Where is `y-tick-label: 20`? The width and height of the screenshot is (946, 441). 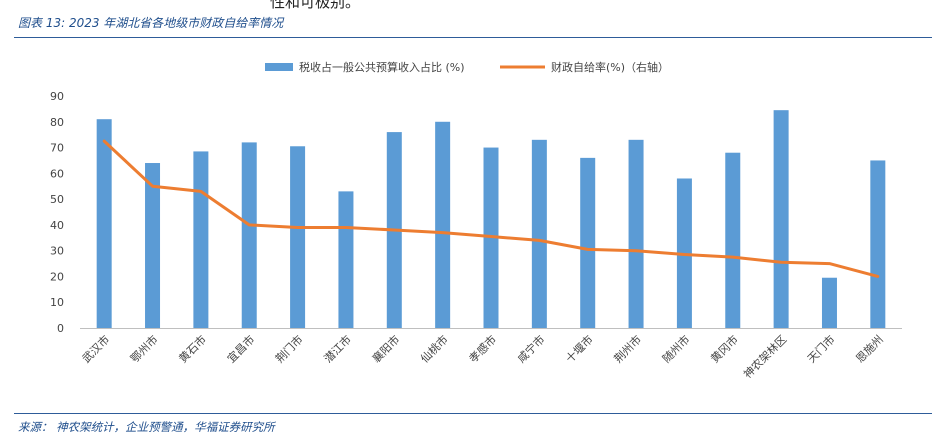 y-tick-label: 20 is located at coordinates (57, 276).